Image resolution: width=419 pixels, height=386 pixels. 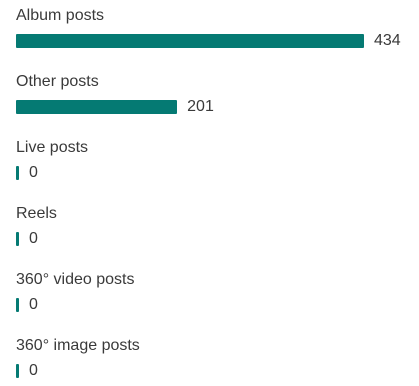 I want to click on category-label: 360° image posts, so click(x=78, y=345).